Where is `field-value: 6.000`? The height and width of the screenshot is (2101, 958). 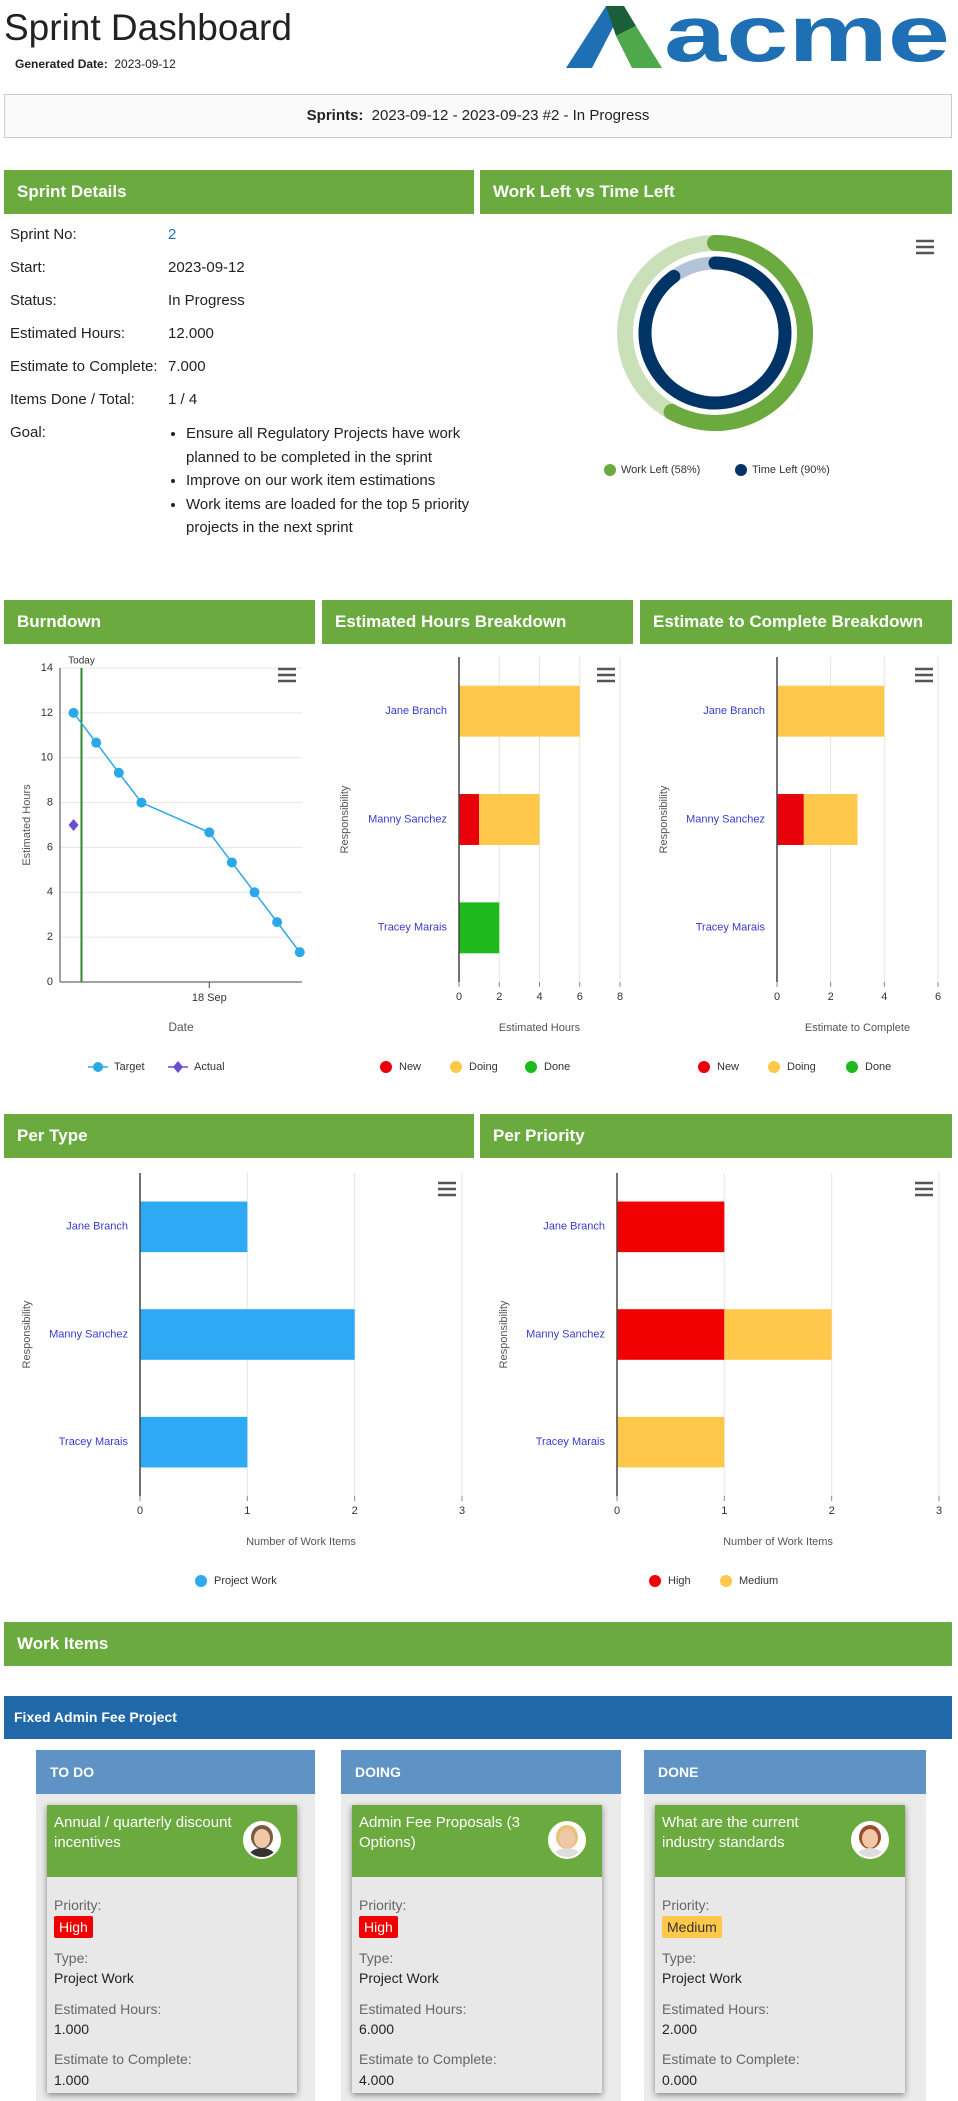 field-value: 6.000 is located at coordinates (377, 2029).